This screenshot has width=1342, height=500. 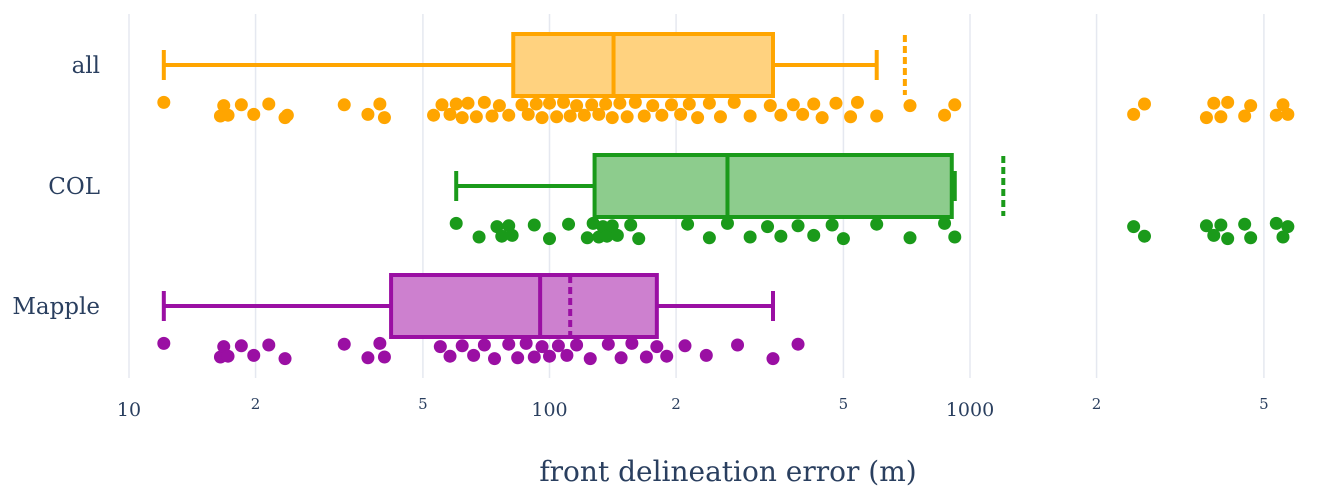 What do you see at coordinates (56, 307) in the screenshot?
I see `category-label: Mapple` at bounding box center [56, 307].